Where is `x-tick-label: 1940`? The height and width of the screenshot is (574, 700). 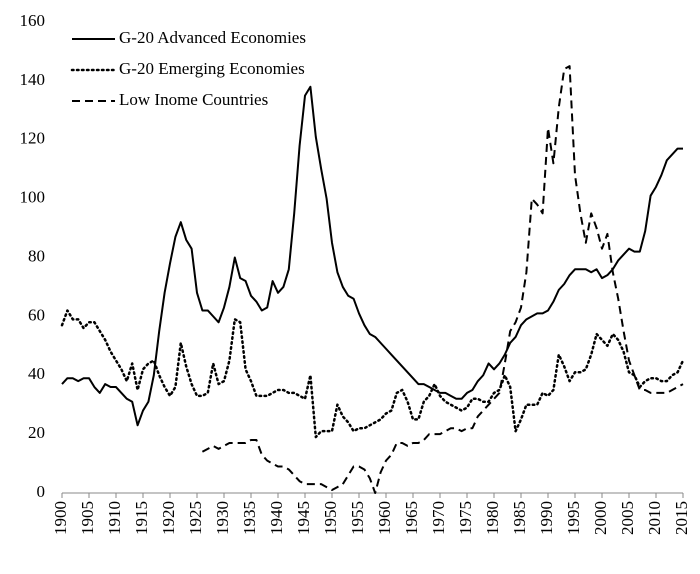
x-tick-label: 1940 is located at coordinates (276, 518).